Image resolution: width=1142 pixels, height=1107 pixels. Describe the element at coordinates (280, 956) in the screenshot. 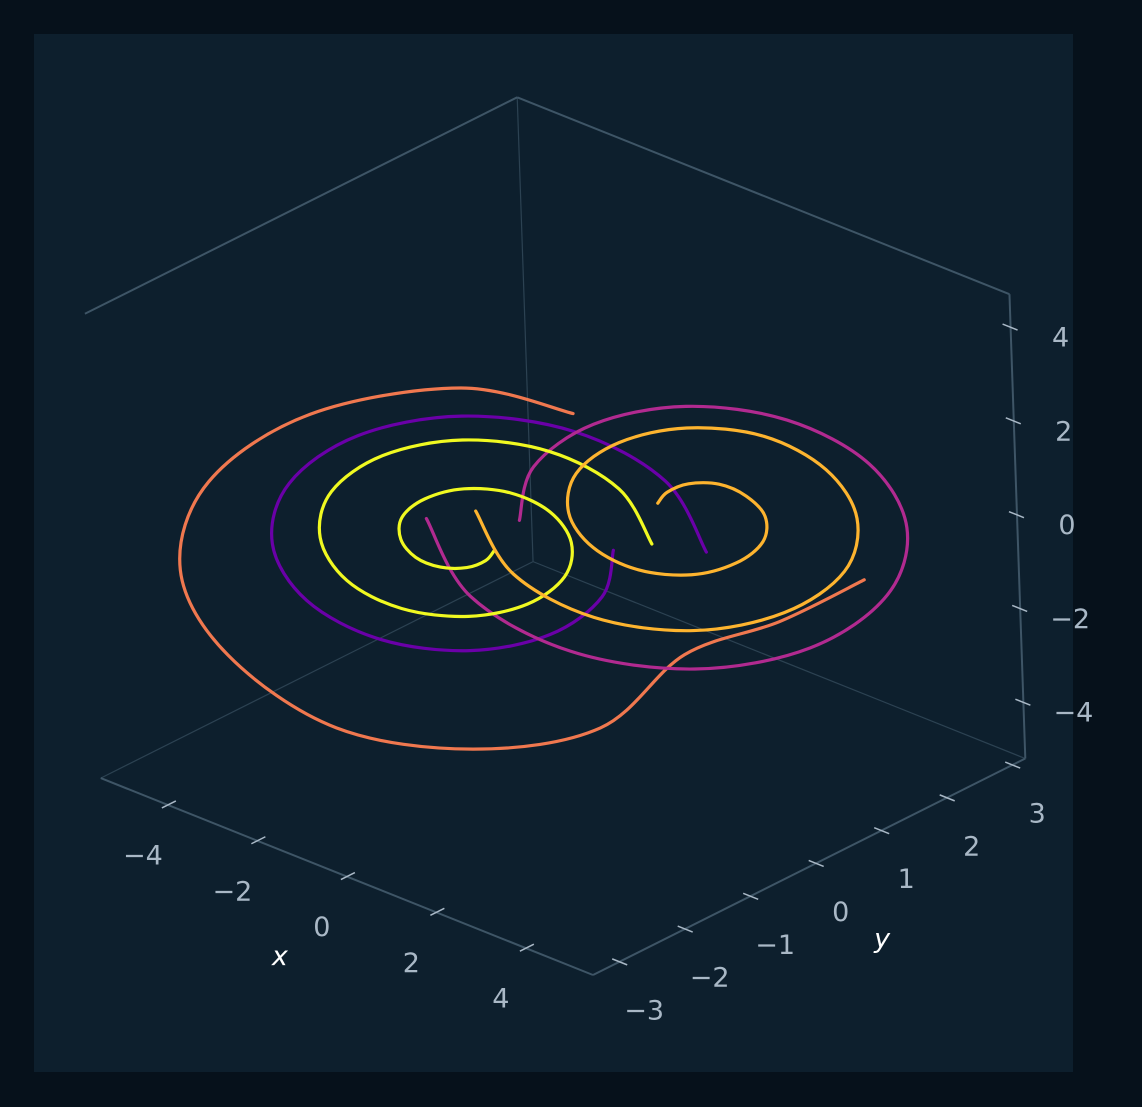

I see `x-axis-label: x` at that location.